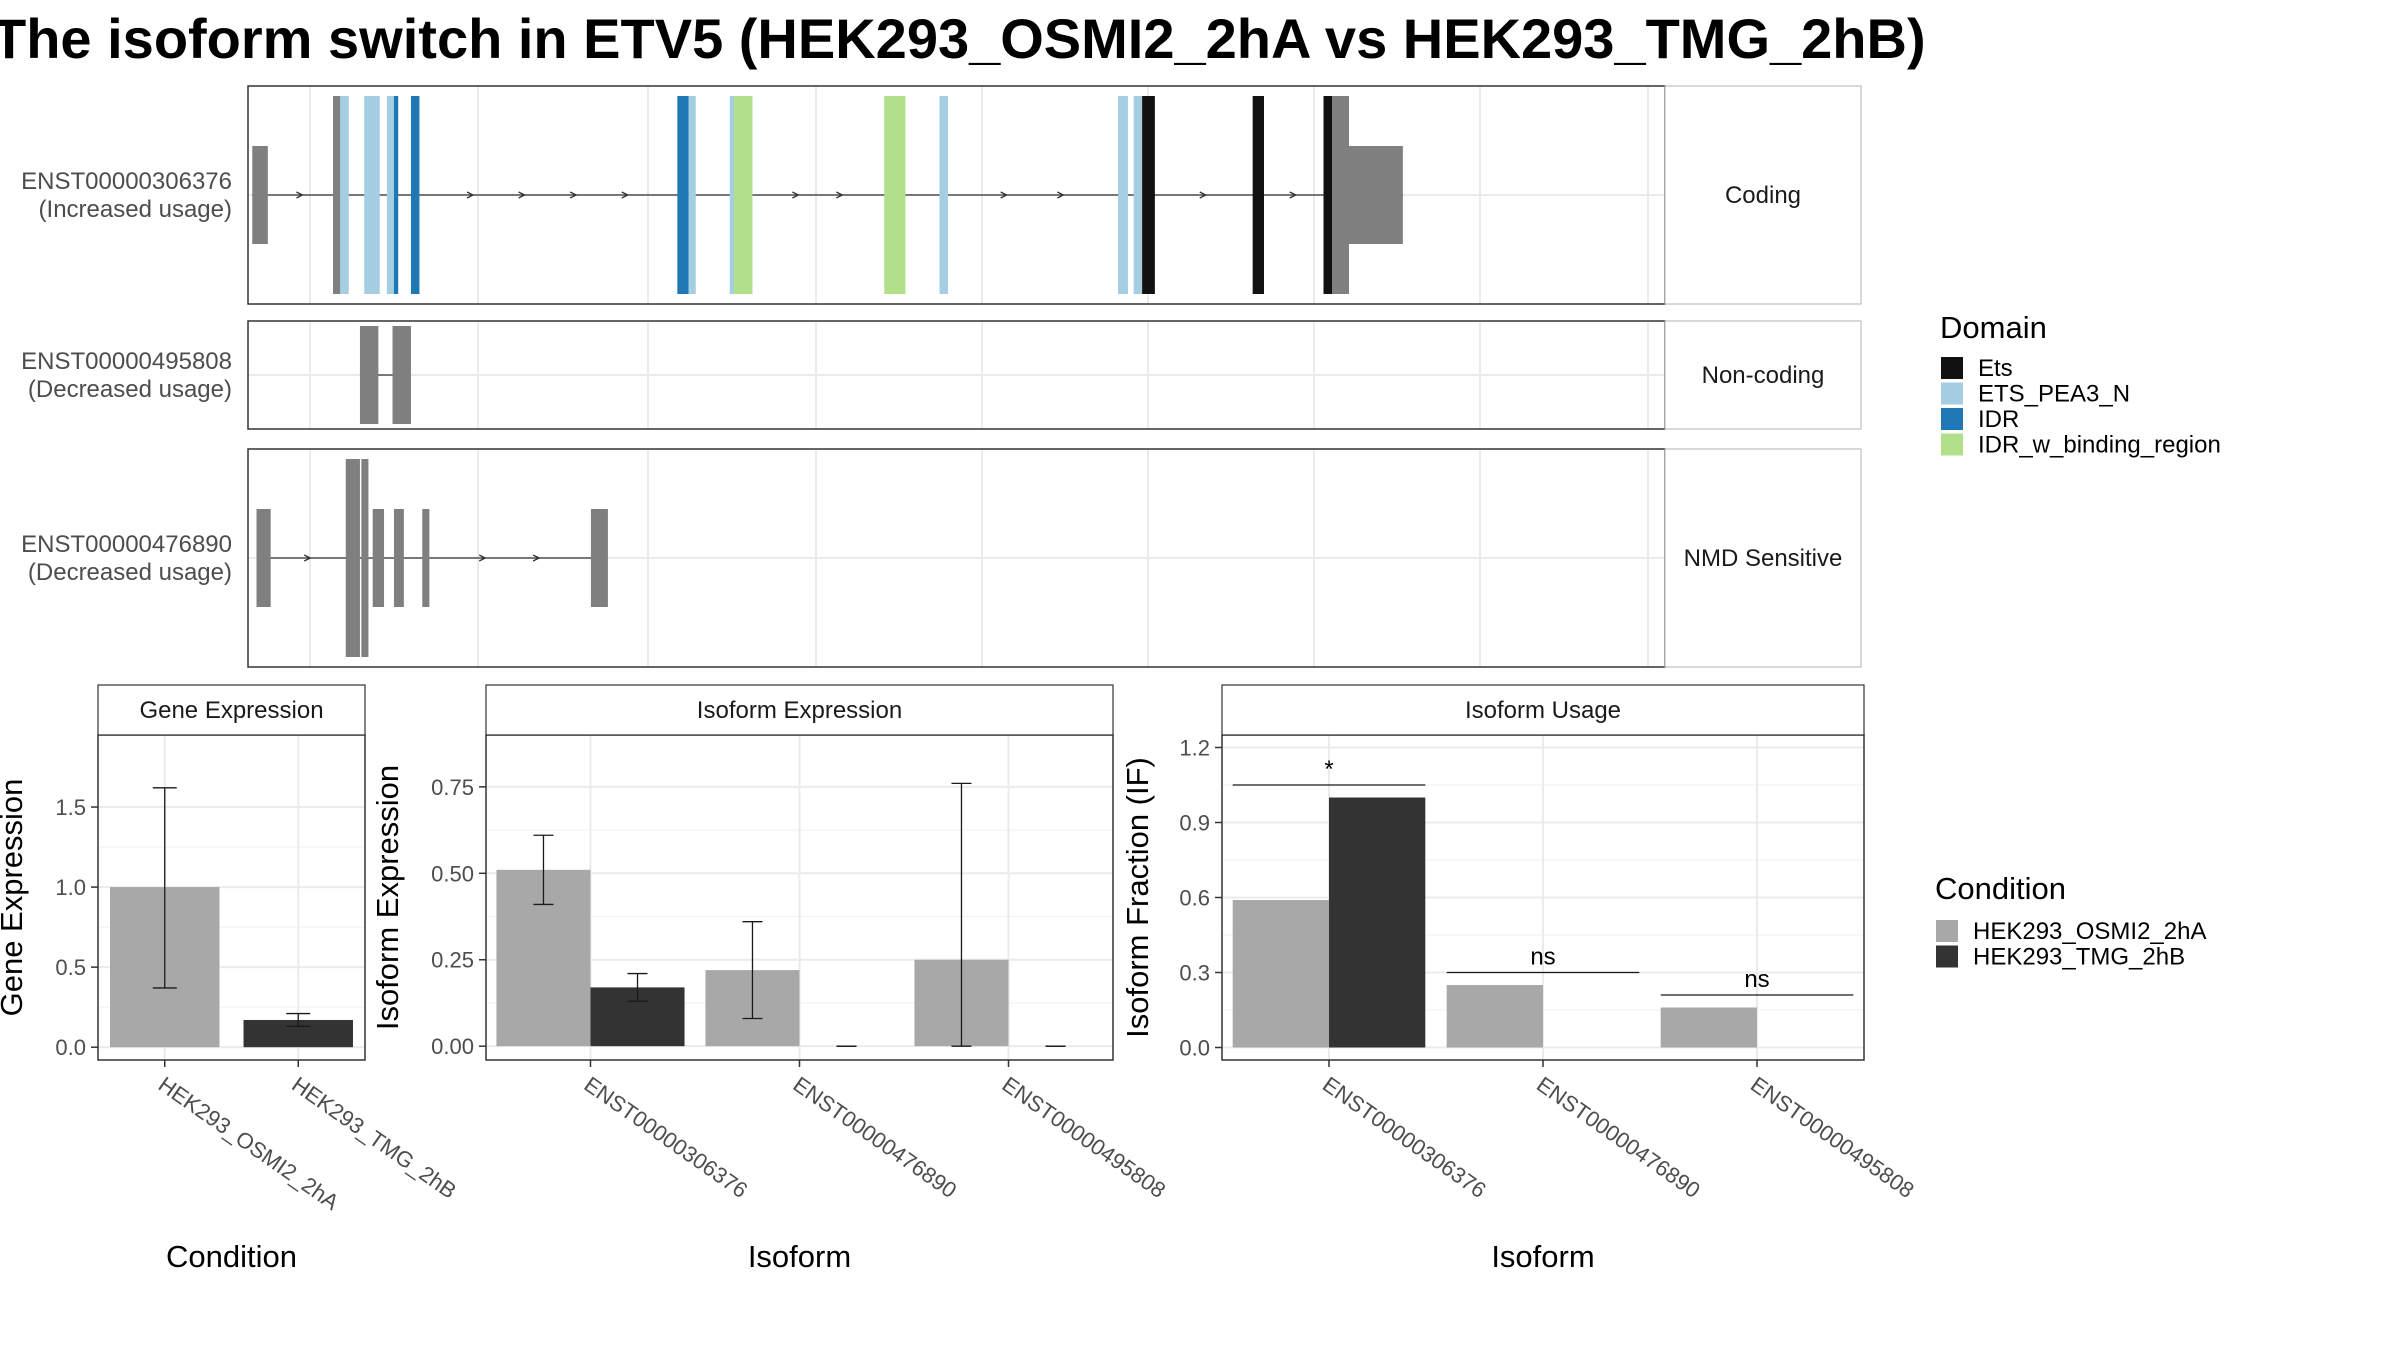  I want to click on facet-strip-label: Isoform Usage, so click(1543, 710).